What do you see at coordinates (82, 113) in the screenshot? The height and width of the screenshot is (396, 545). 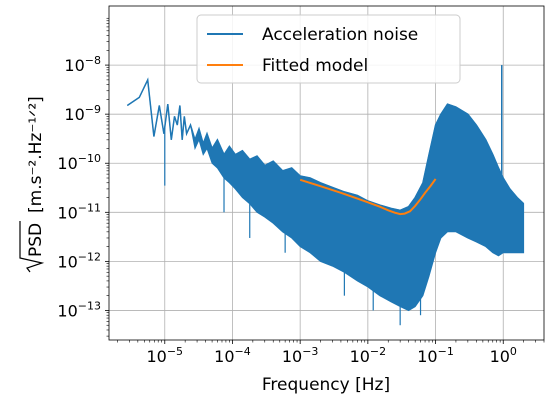 I see `y-tick-label: 10⁻⁹` at bounding box center [82, 113].